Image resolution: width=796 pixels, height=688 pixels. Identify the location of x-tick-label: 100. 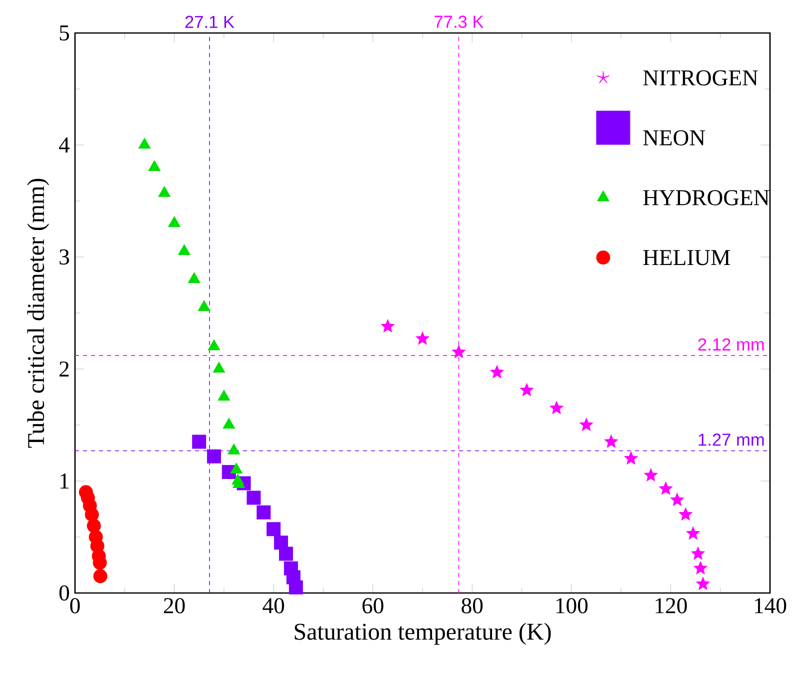
(572, 606).